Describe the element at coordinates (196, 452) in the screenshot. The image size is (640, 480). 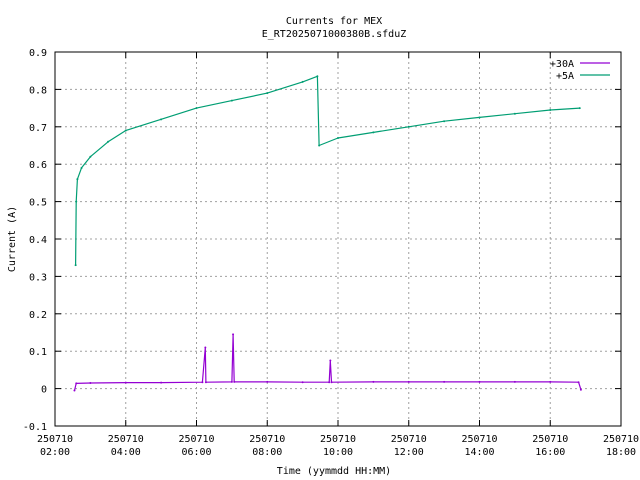
I see `x-tick-label-time: 06:00` at that location.